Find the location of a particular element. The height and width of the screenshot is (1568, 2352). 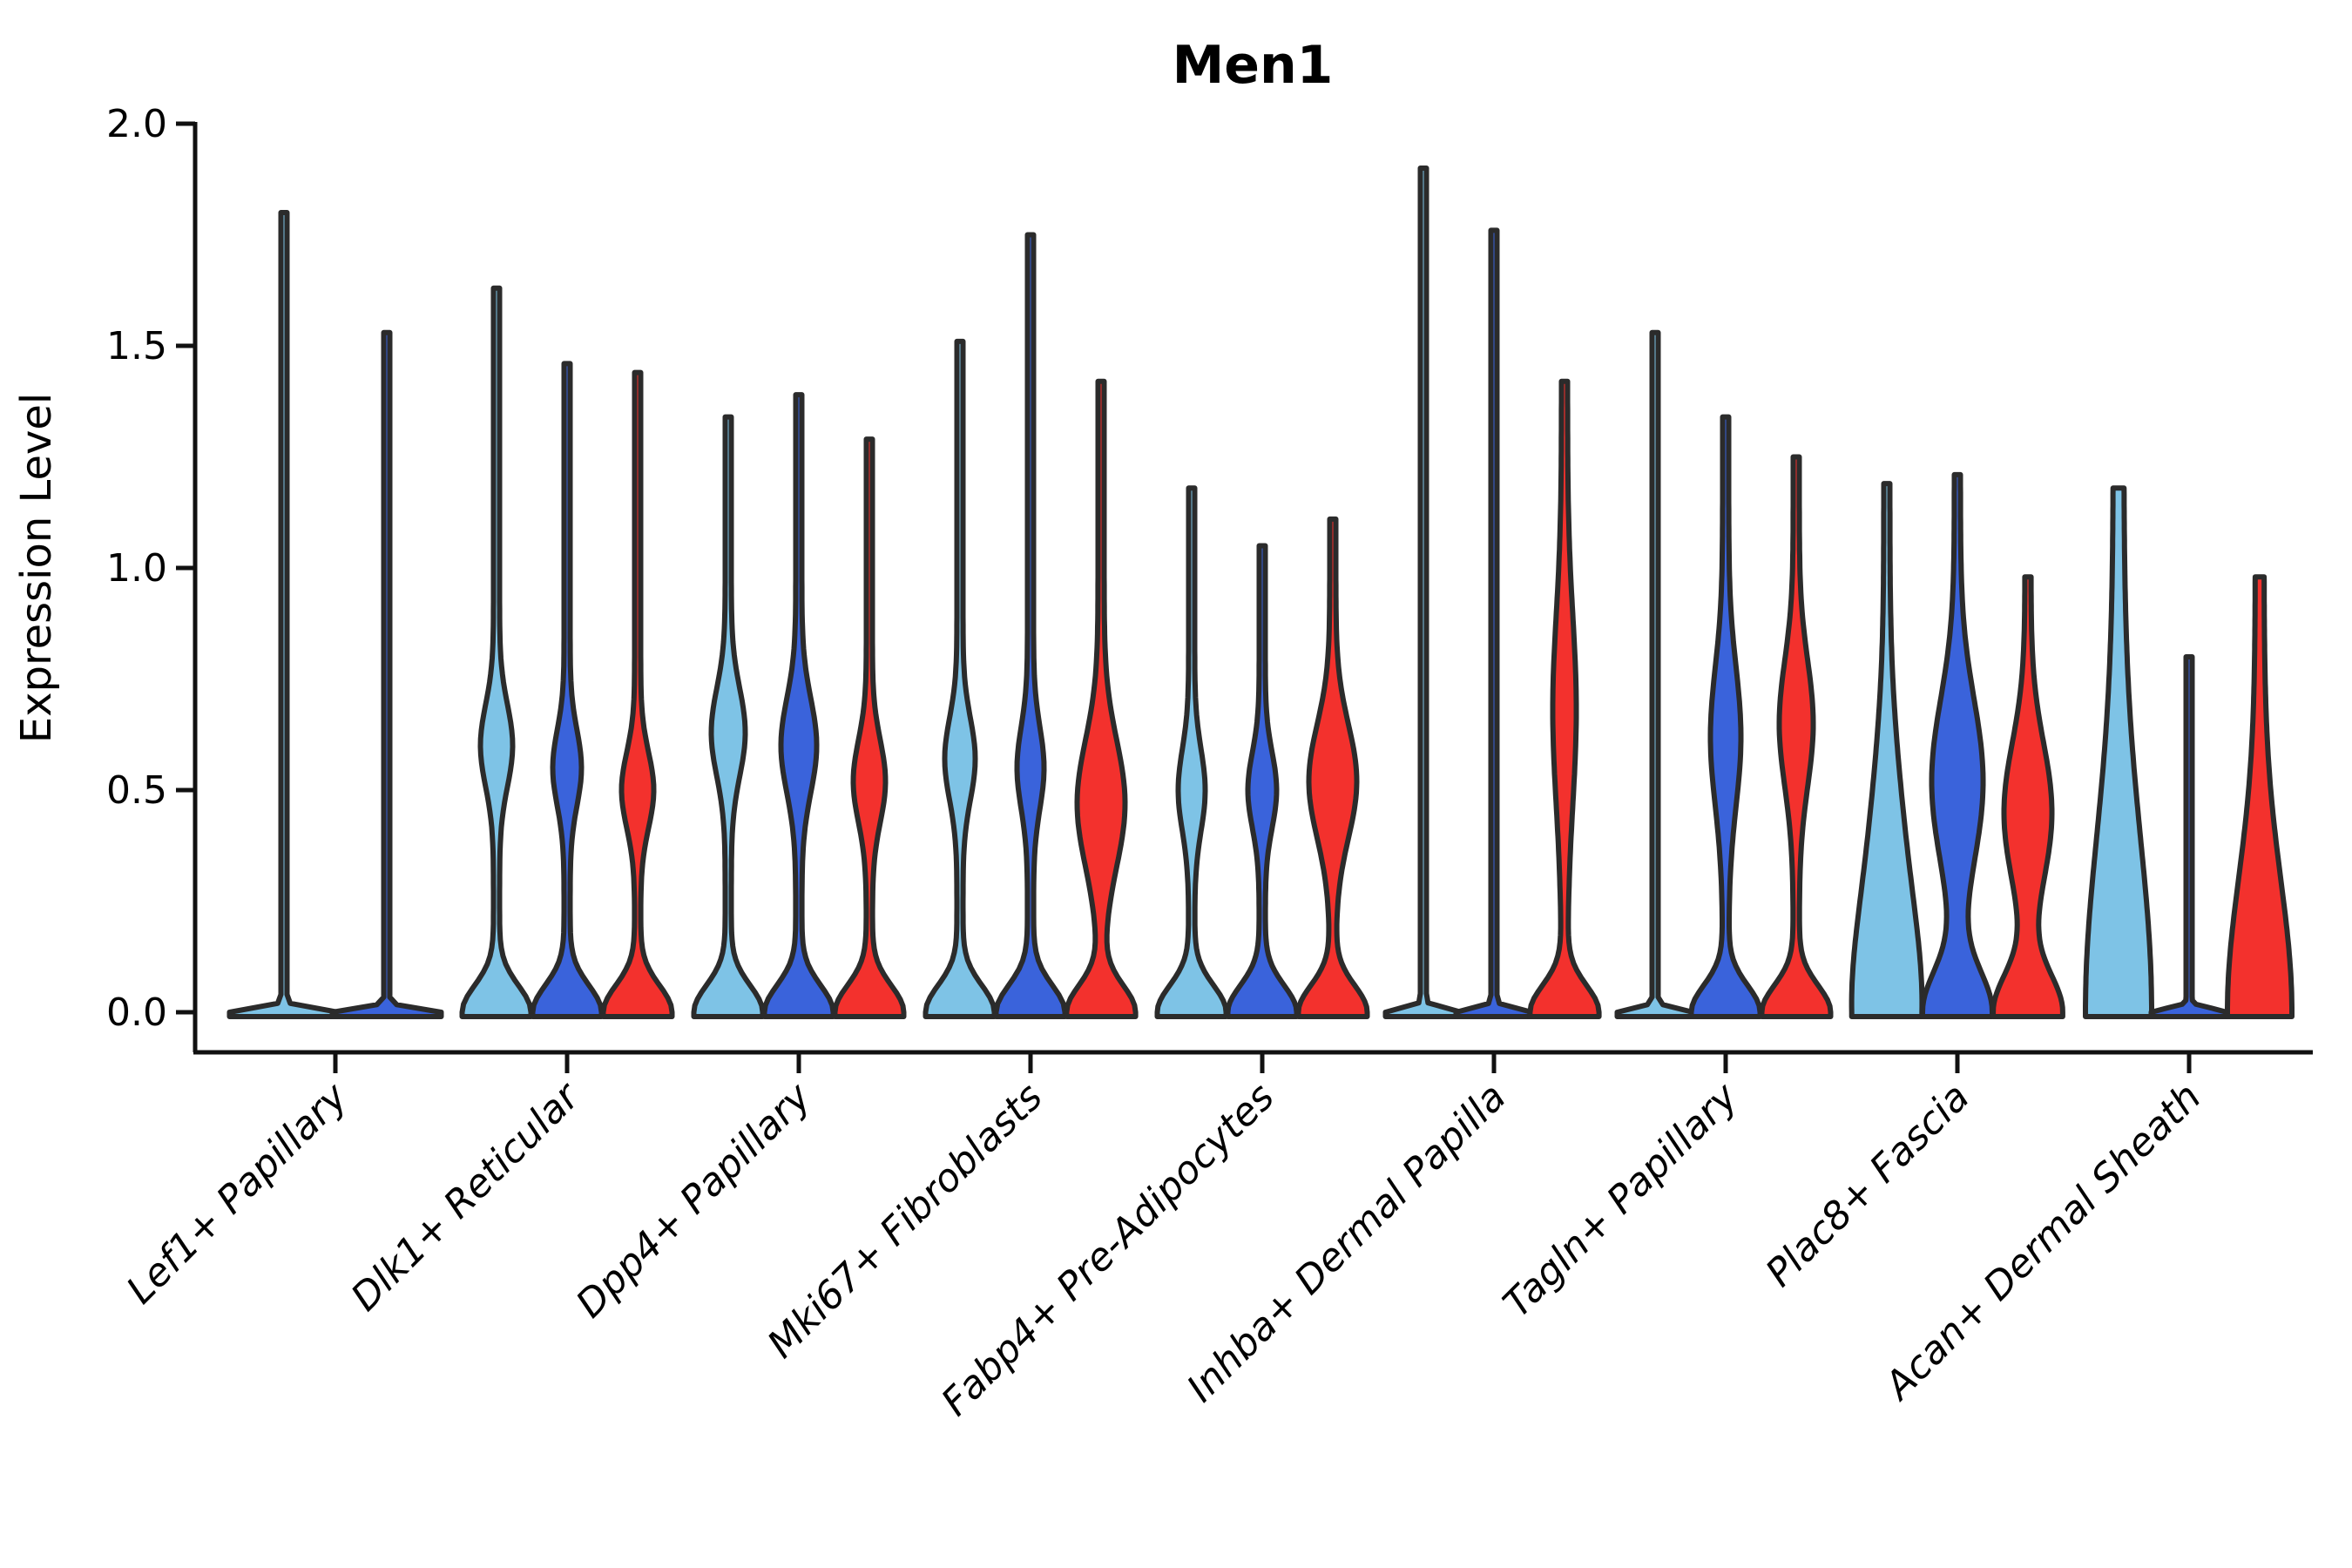

violin-dark-blue-acan-dermal-sheath is located at coordinates (2189, 836).